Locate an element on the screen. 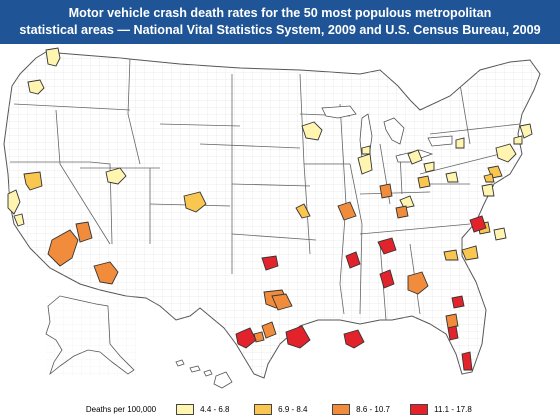 The image size is (560, 420). metro-charlotte is located at coordinates (451, 255).